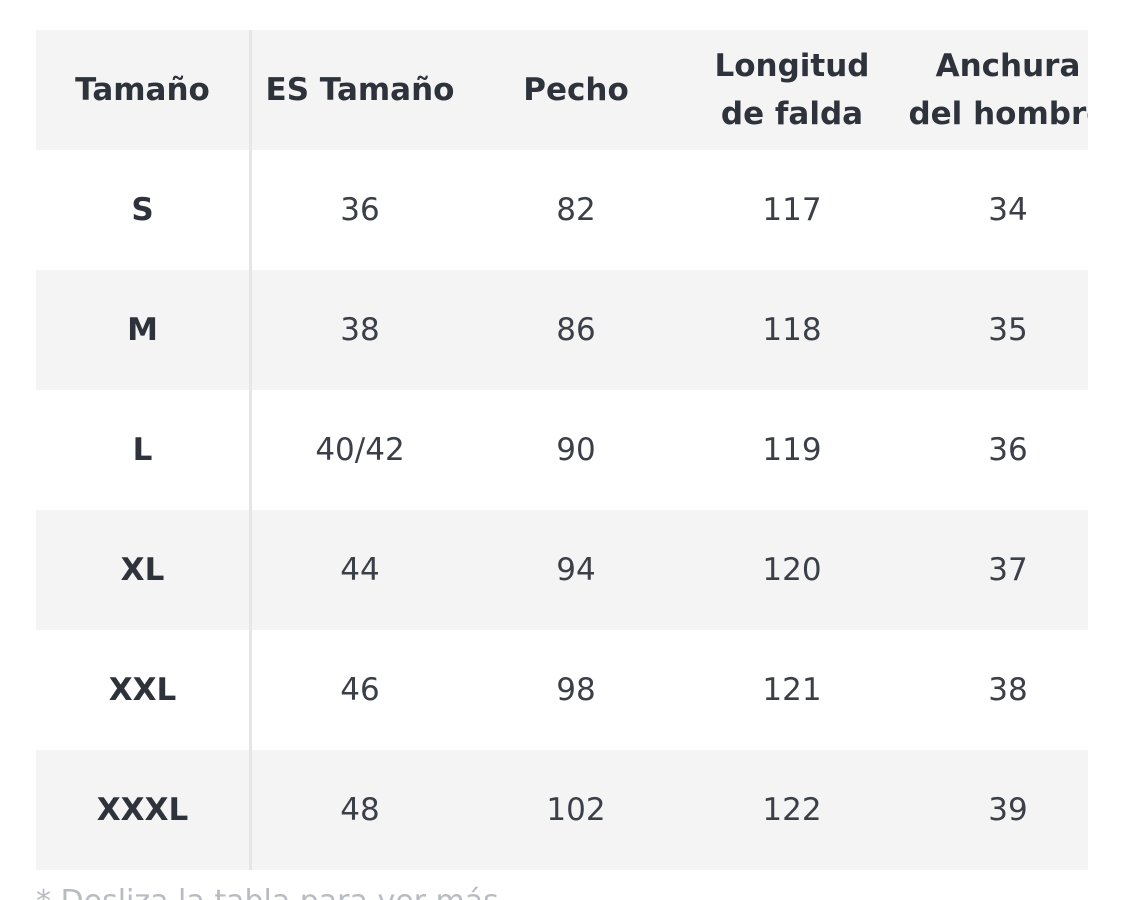 The image size is (1125, 900). Describe the element at coordinates (576, 330) in the screenshot. I see `value-cell: 86` at that location.